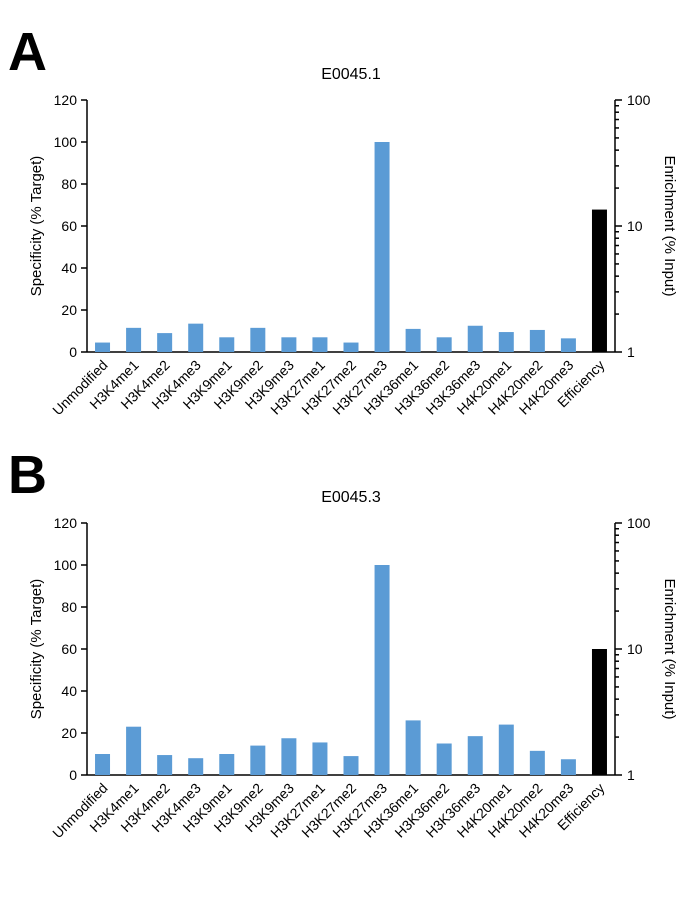  Describe the element at coordinates (165, 342) in the screenshot. I see `bar-a-h3k4me2` at that location.